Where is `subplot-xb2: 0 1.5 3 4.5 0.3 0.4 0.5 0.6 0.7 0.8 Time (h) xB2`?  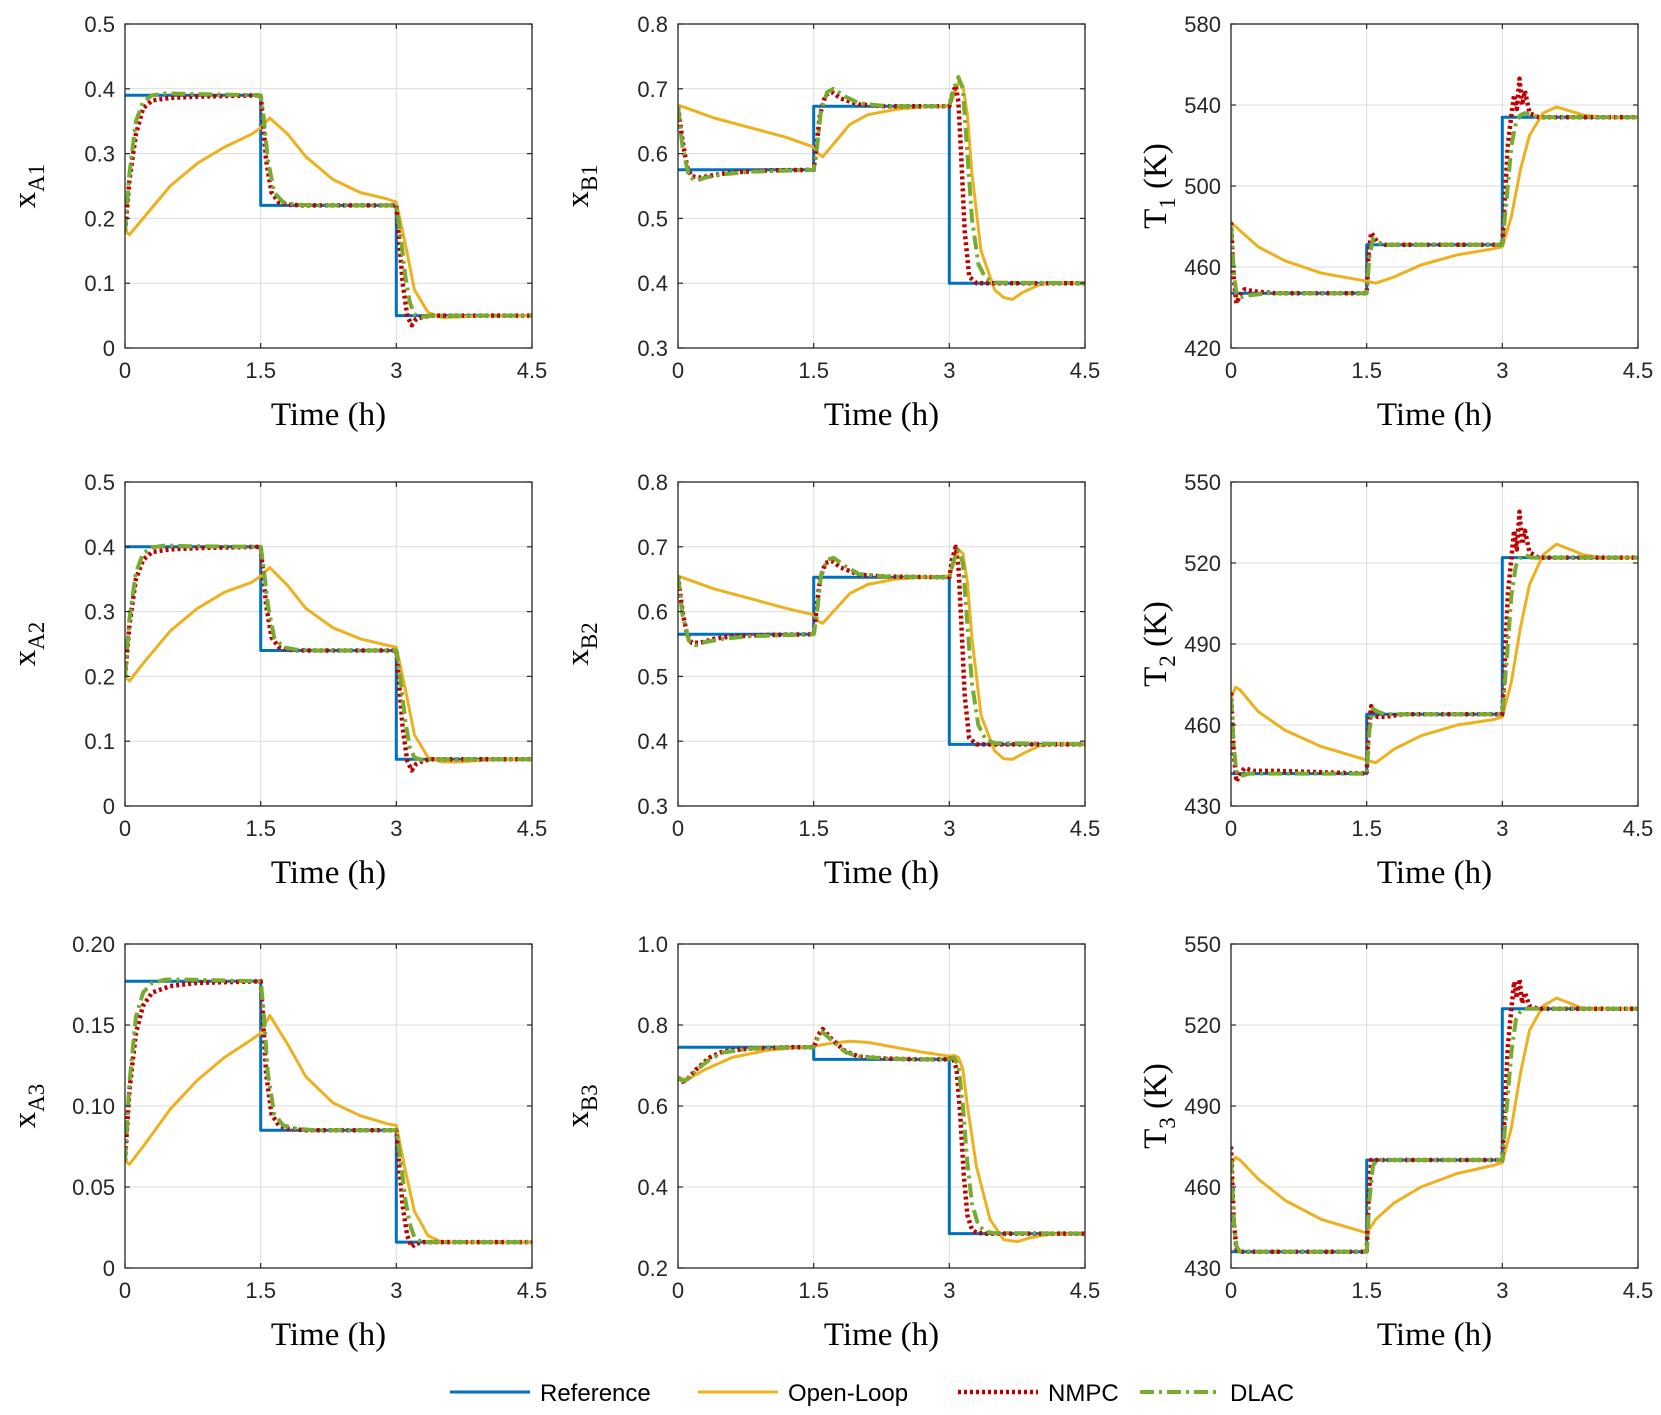 subplot-xb2: 0 1.5 3 4.5 0.3 0.4 0.5 0.6 0.7 0.8 Time (h) xB2 is located at coordinates (830, 680).